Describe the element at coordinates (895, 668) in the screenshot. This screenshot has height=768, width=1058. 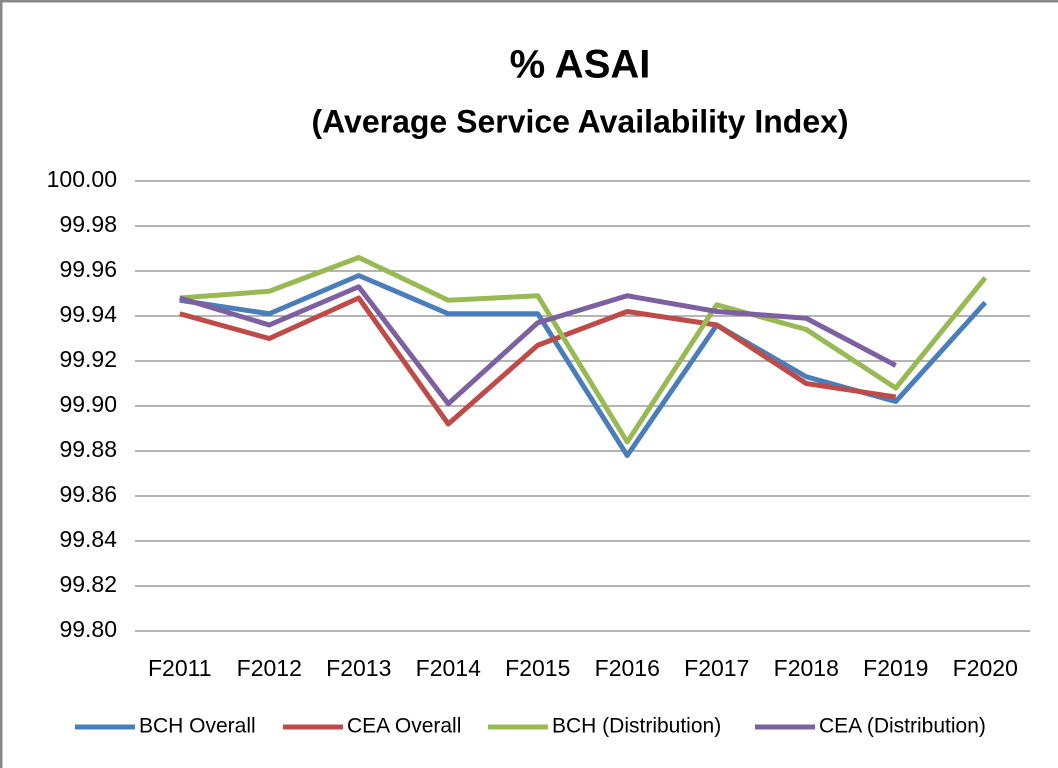
I see `x-tick-label: F2019` at that location.